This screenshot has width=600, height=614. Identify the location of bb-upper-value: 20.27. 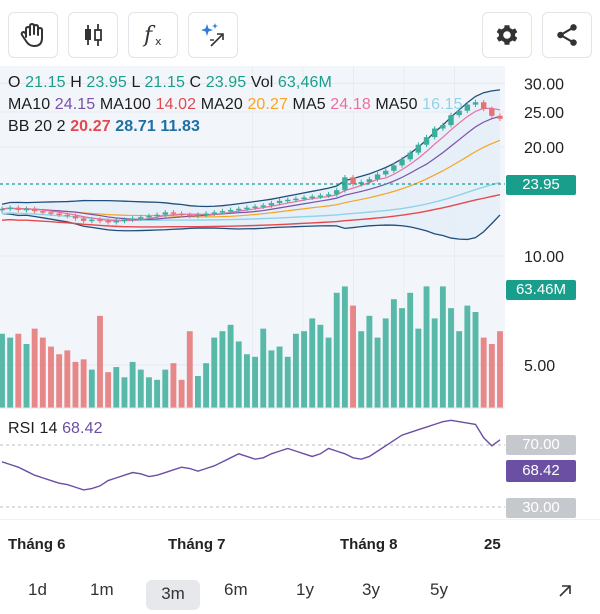
(90, 126).